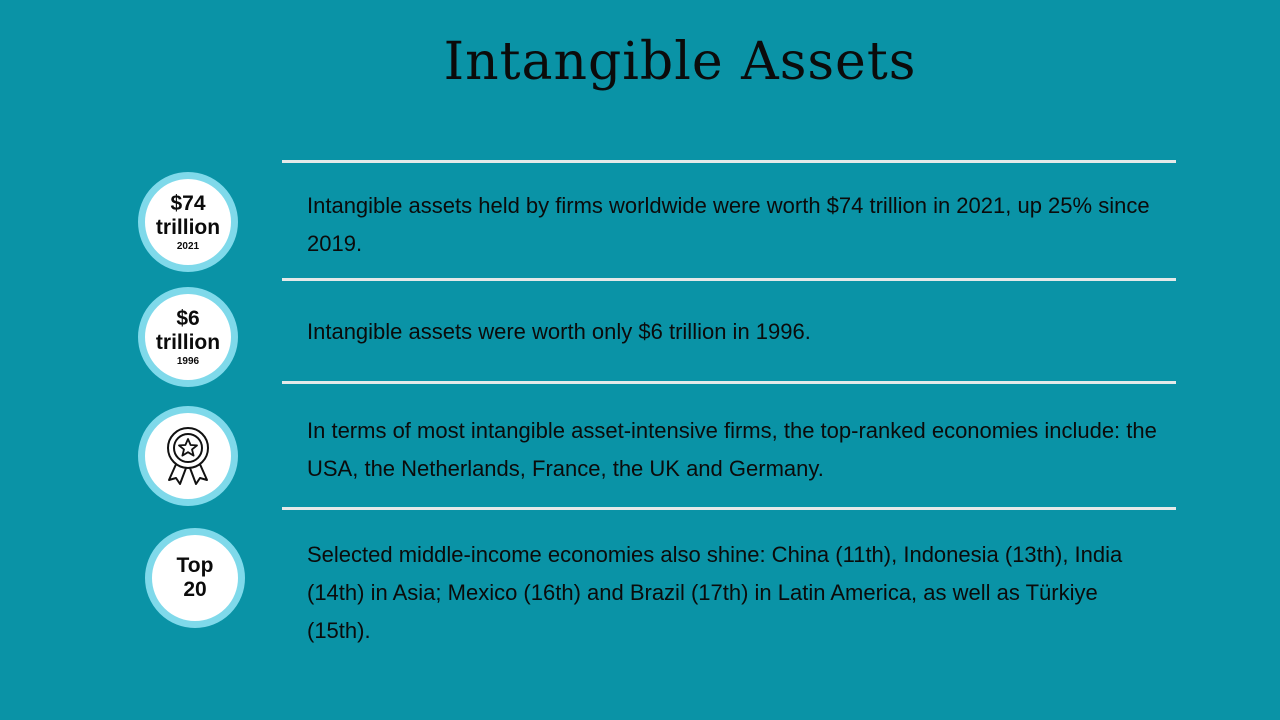  I want to click on badge-value: $6, so click(188, 318).